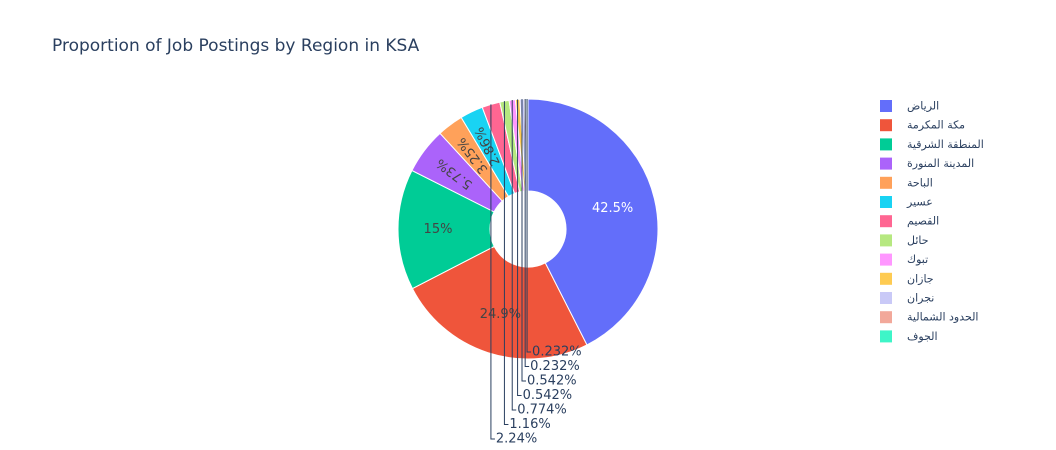 The width and height of the screenshot is (1056, 450). I want to click on legend-label: الجوف, so click(922, 336).